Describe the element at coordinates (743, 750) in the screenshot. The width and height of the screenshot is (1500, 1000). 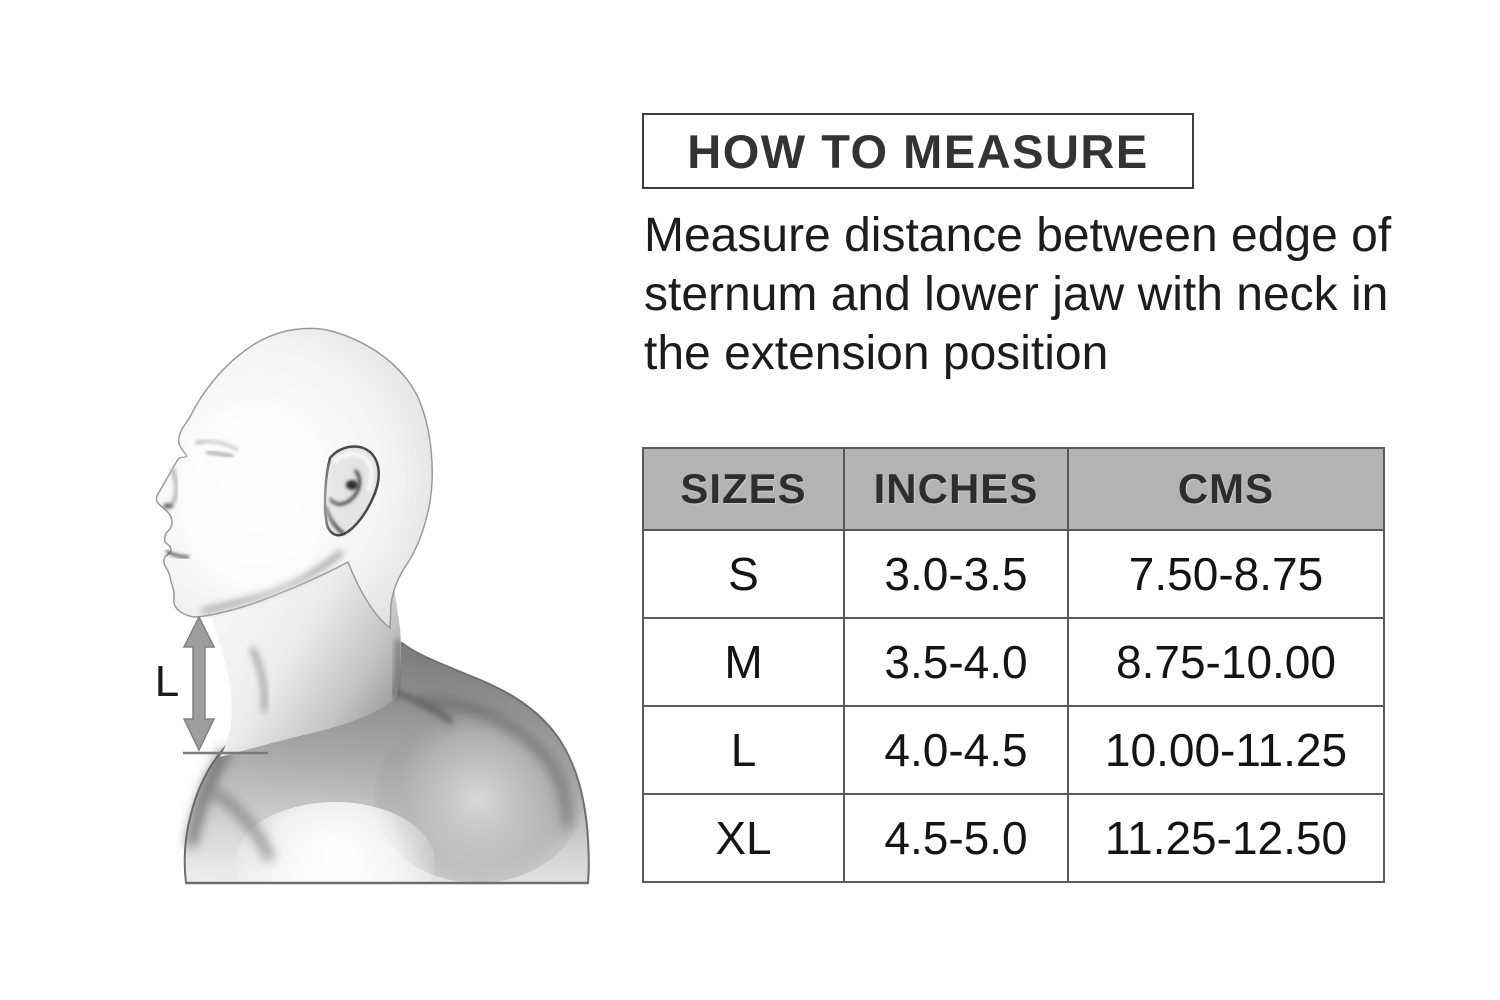
I see `size-cell: L` at that location.